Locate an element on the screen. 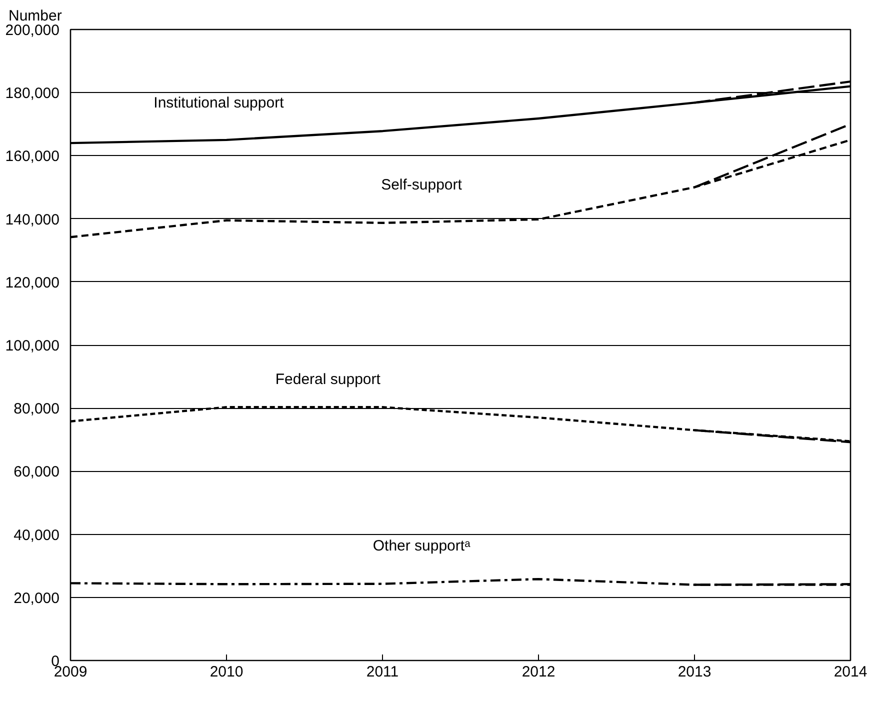  y-tick-label: 200,000 is located at coordinates (32, 30).